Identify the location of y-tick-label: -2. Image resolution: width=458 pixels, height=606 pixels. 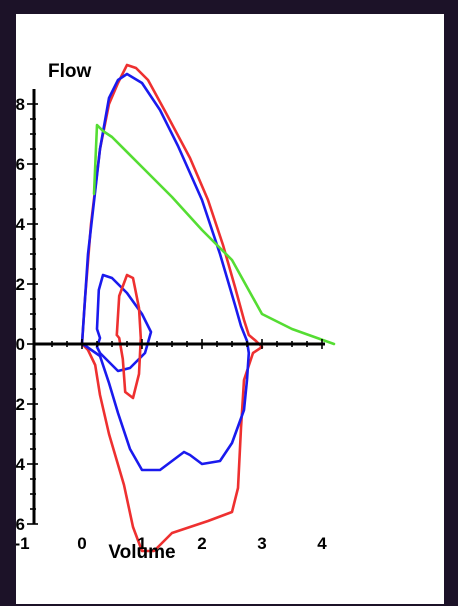
(20, 404).